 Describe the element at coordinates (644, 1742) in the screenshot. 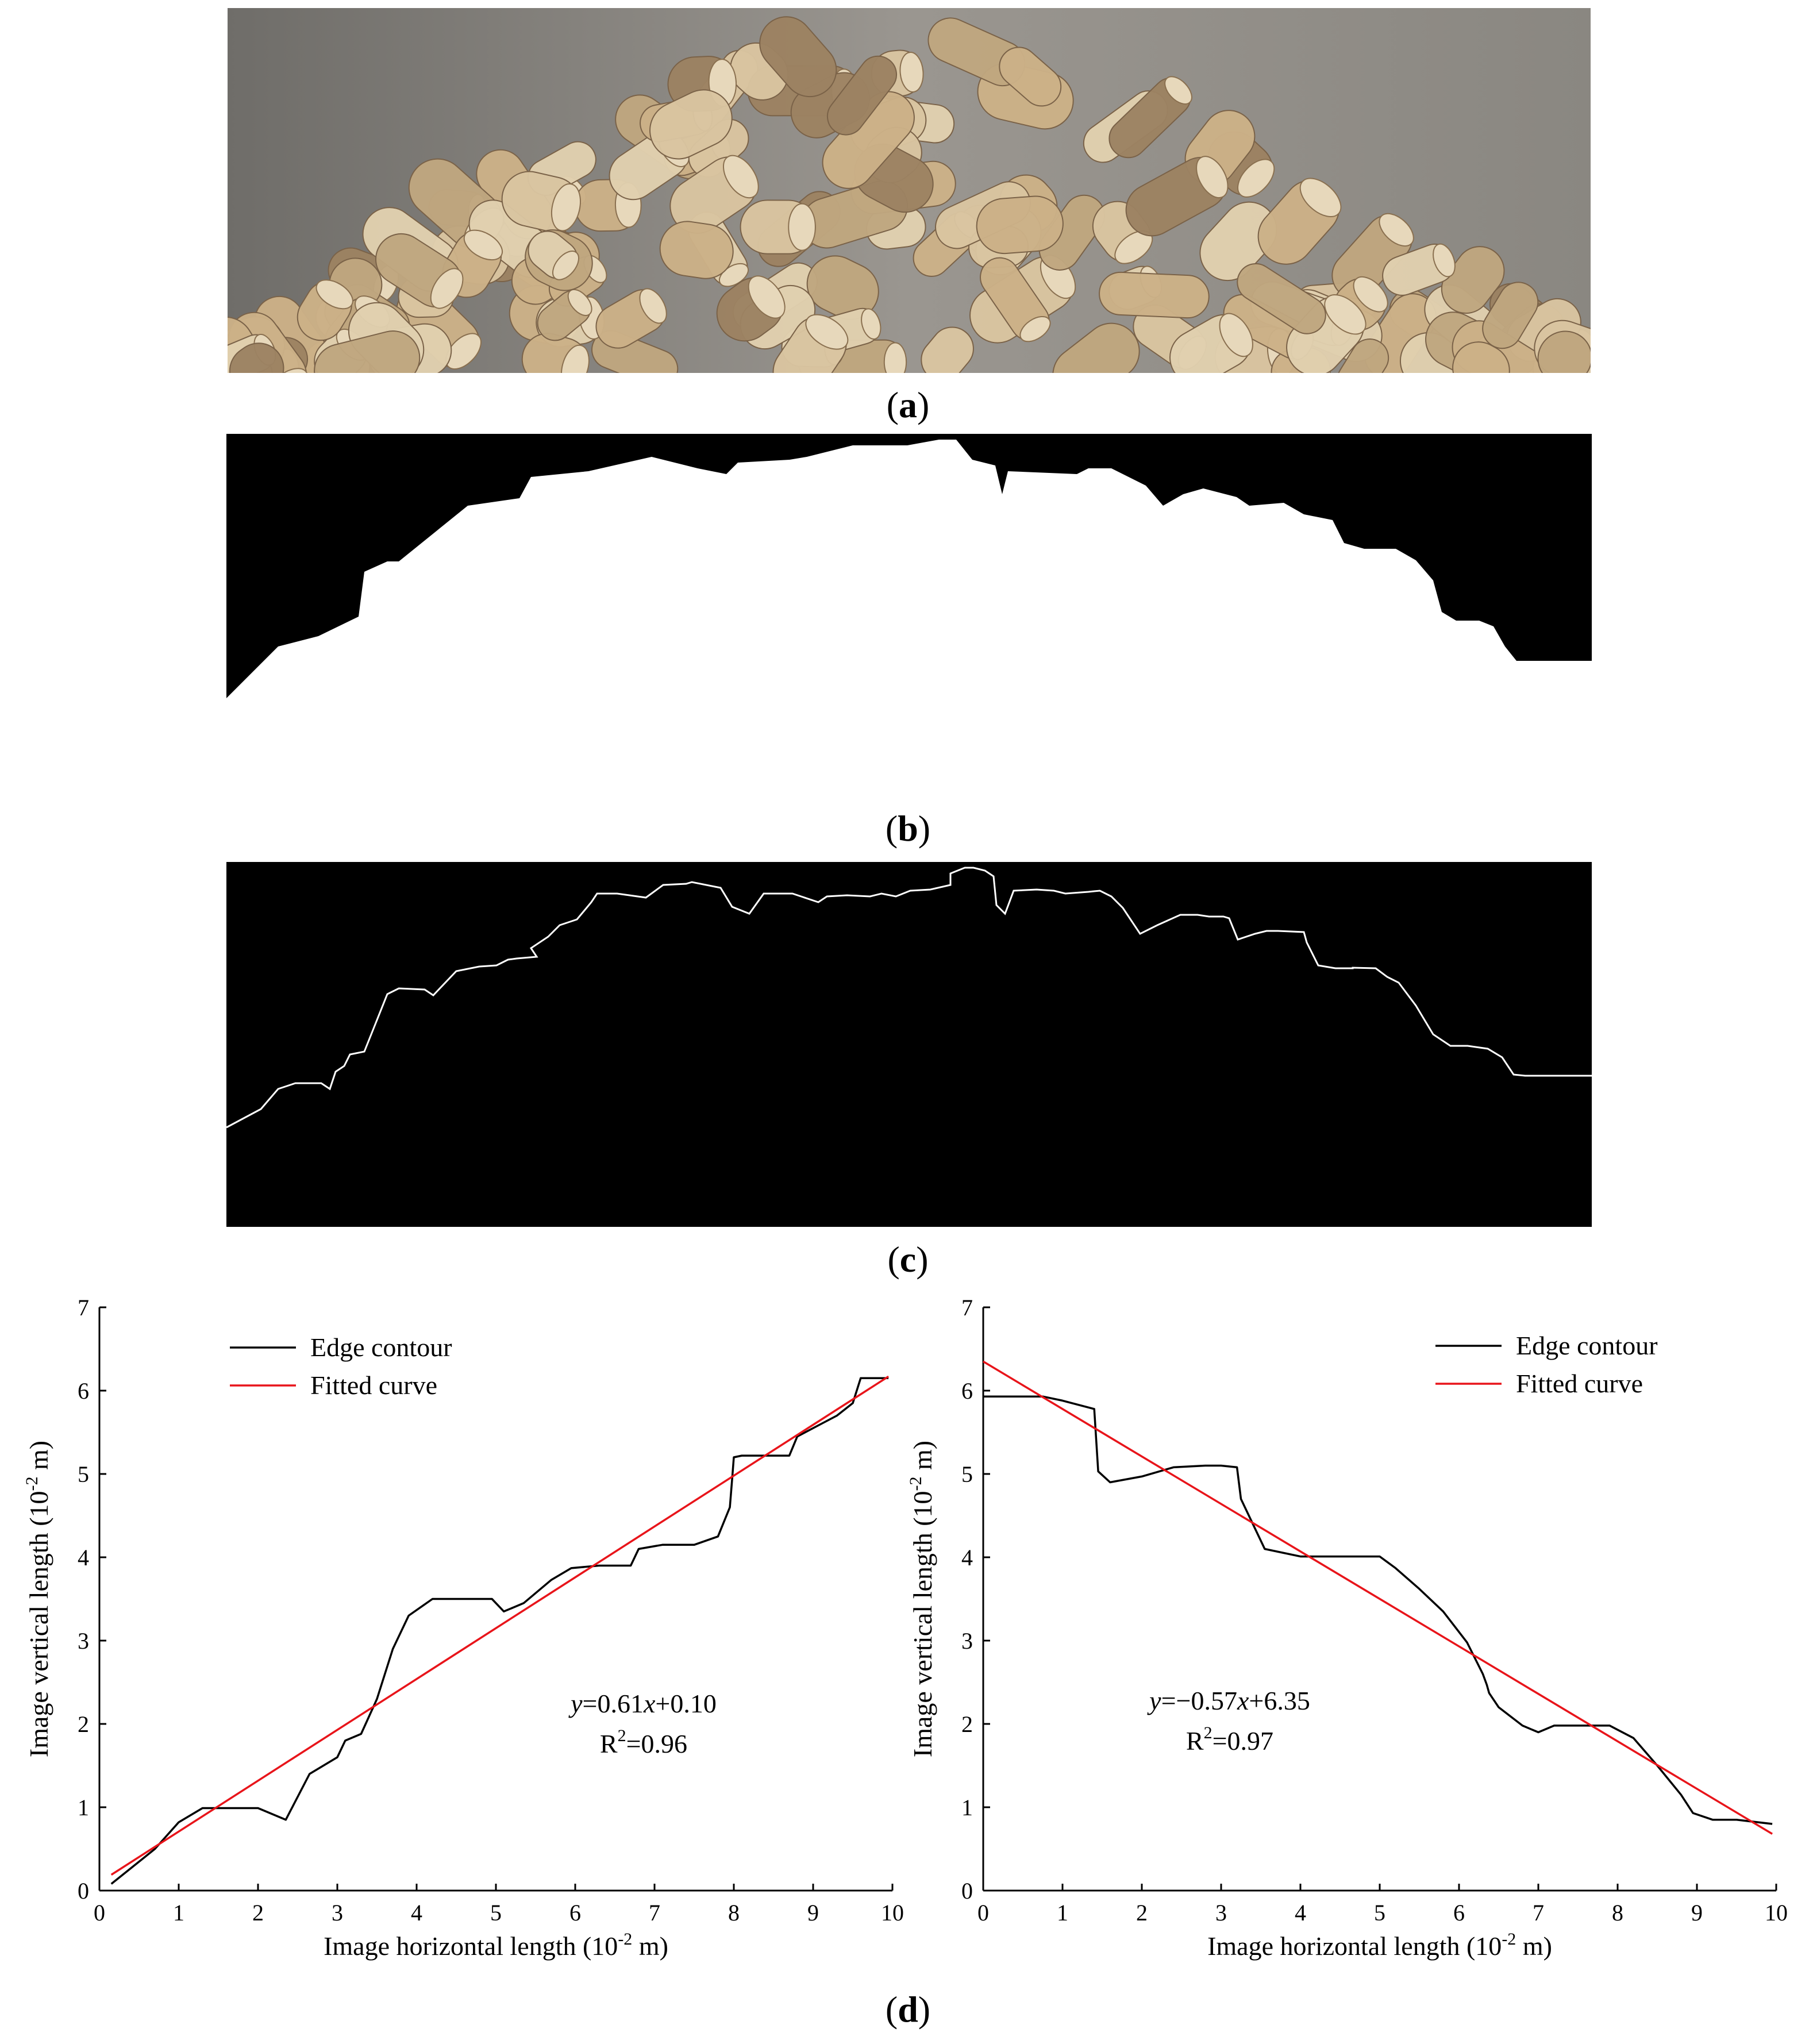

I see `r-squared: R2=0.96` at that location.